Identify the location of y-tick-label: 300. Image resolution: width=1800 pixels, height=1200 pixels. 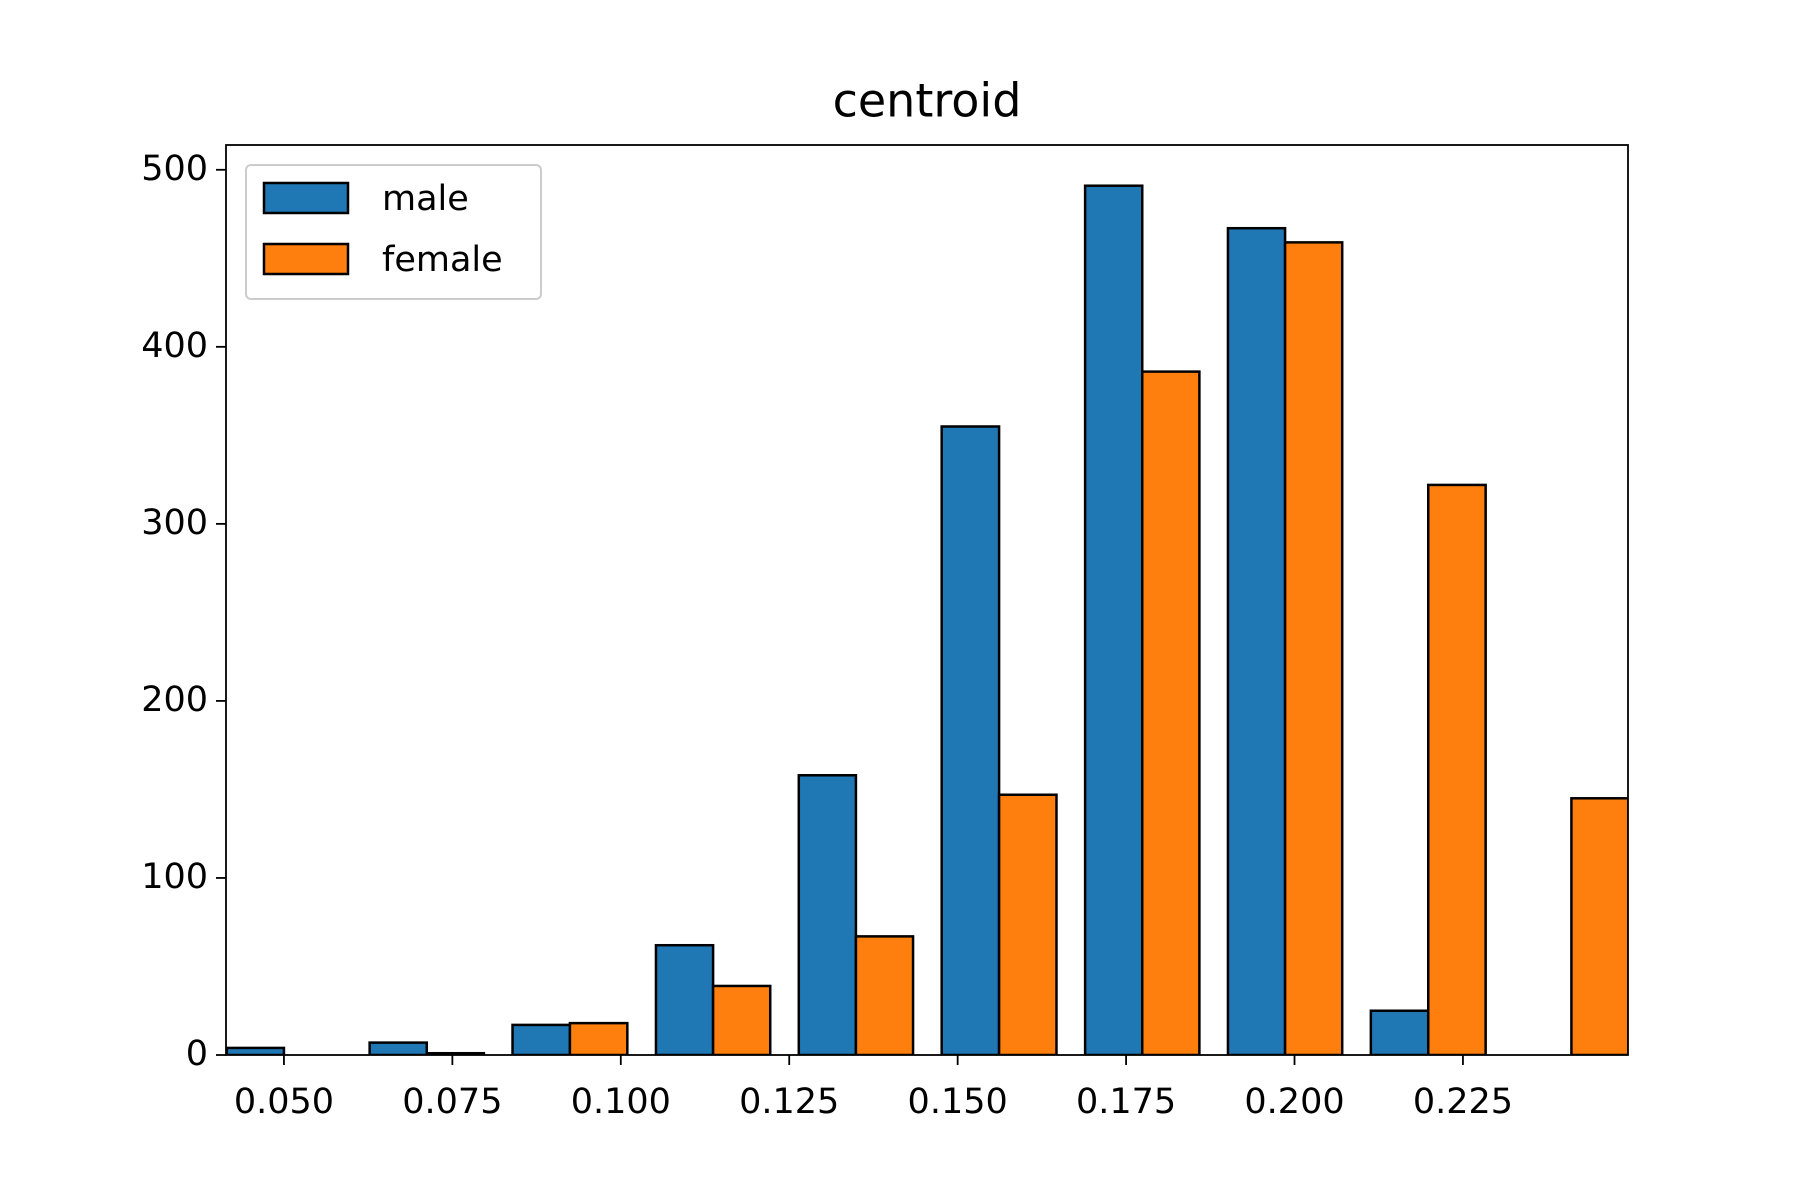
(174, 523).